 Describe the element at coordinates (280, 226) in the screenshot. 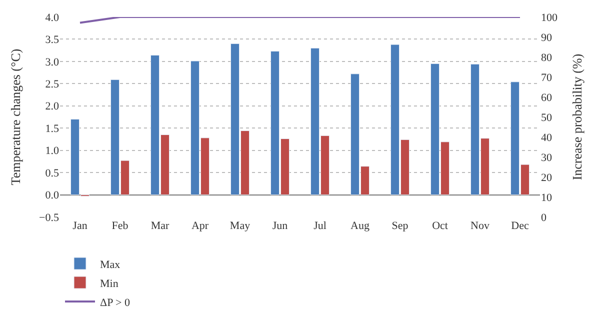

I see `x-tick-label: Jun` at that location.